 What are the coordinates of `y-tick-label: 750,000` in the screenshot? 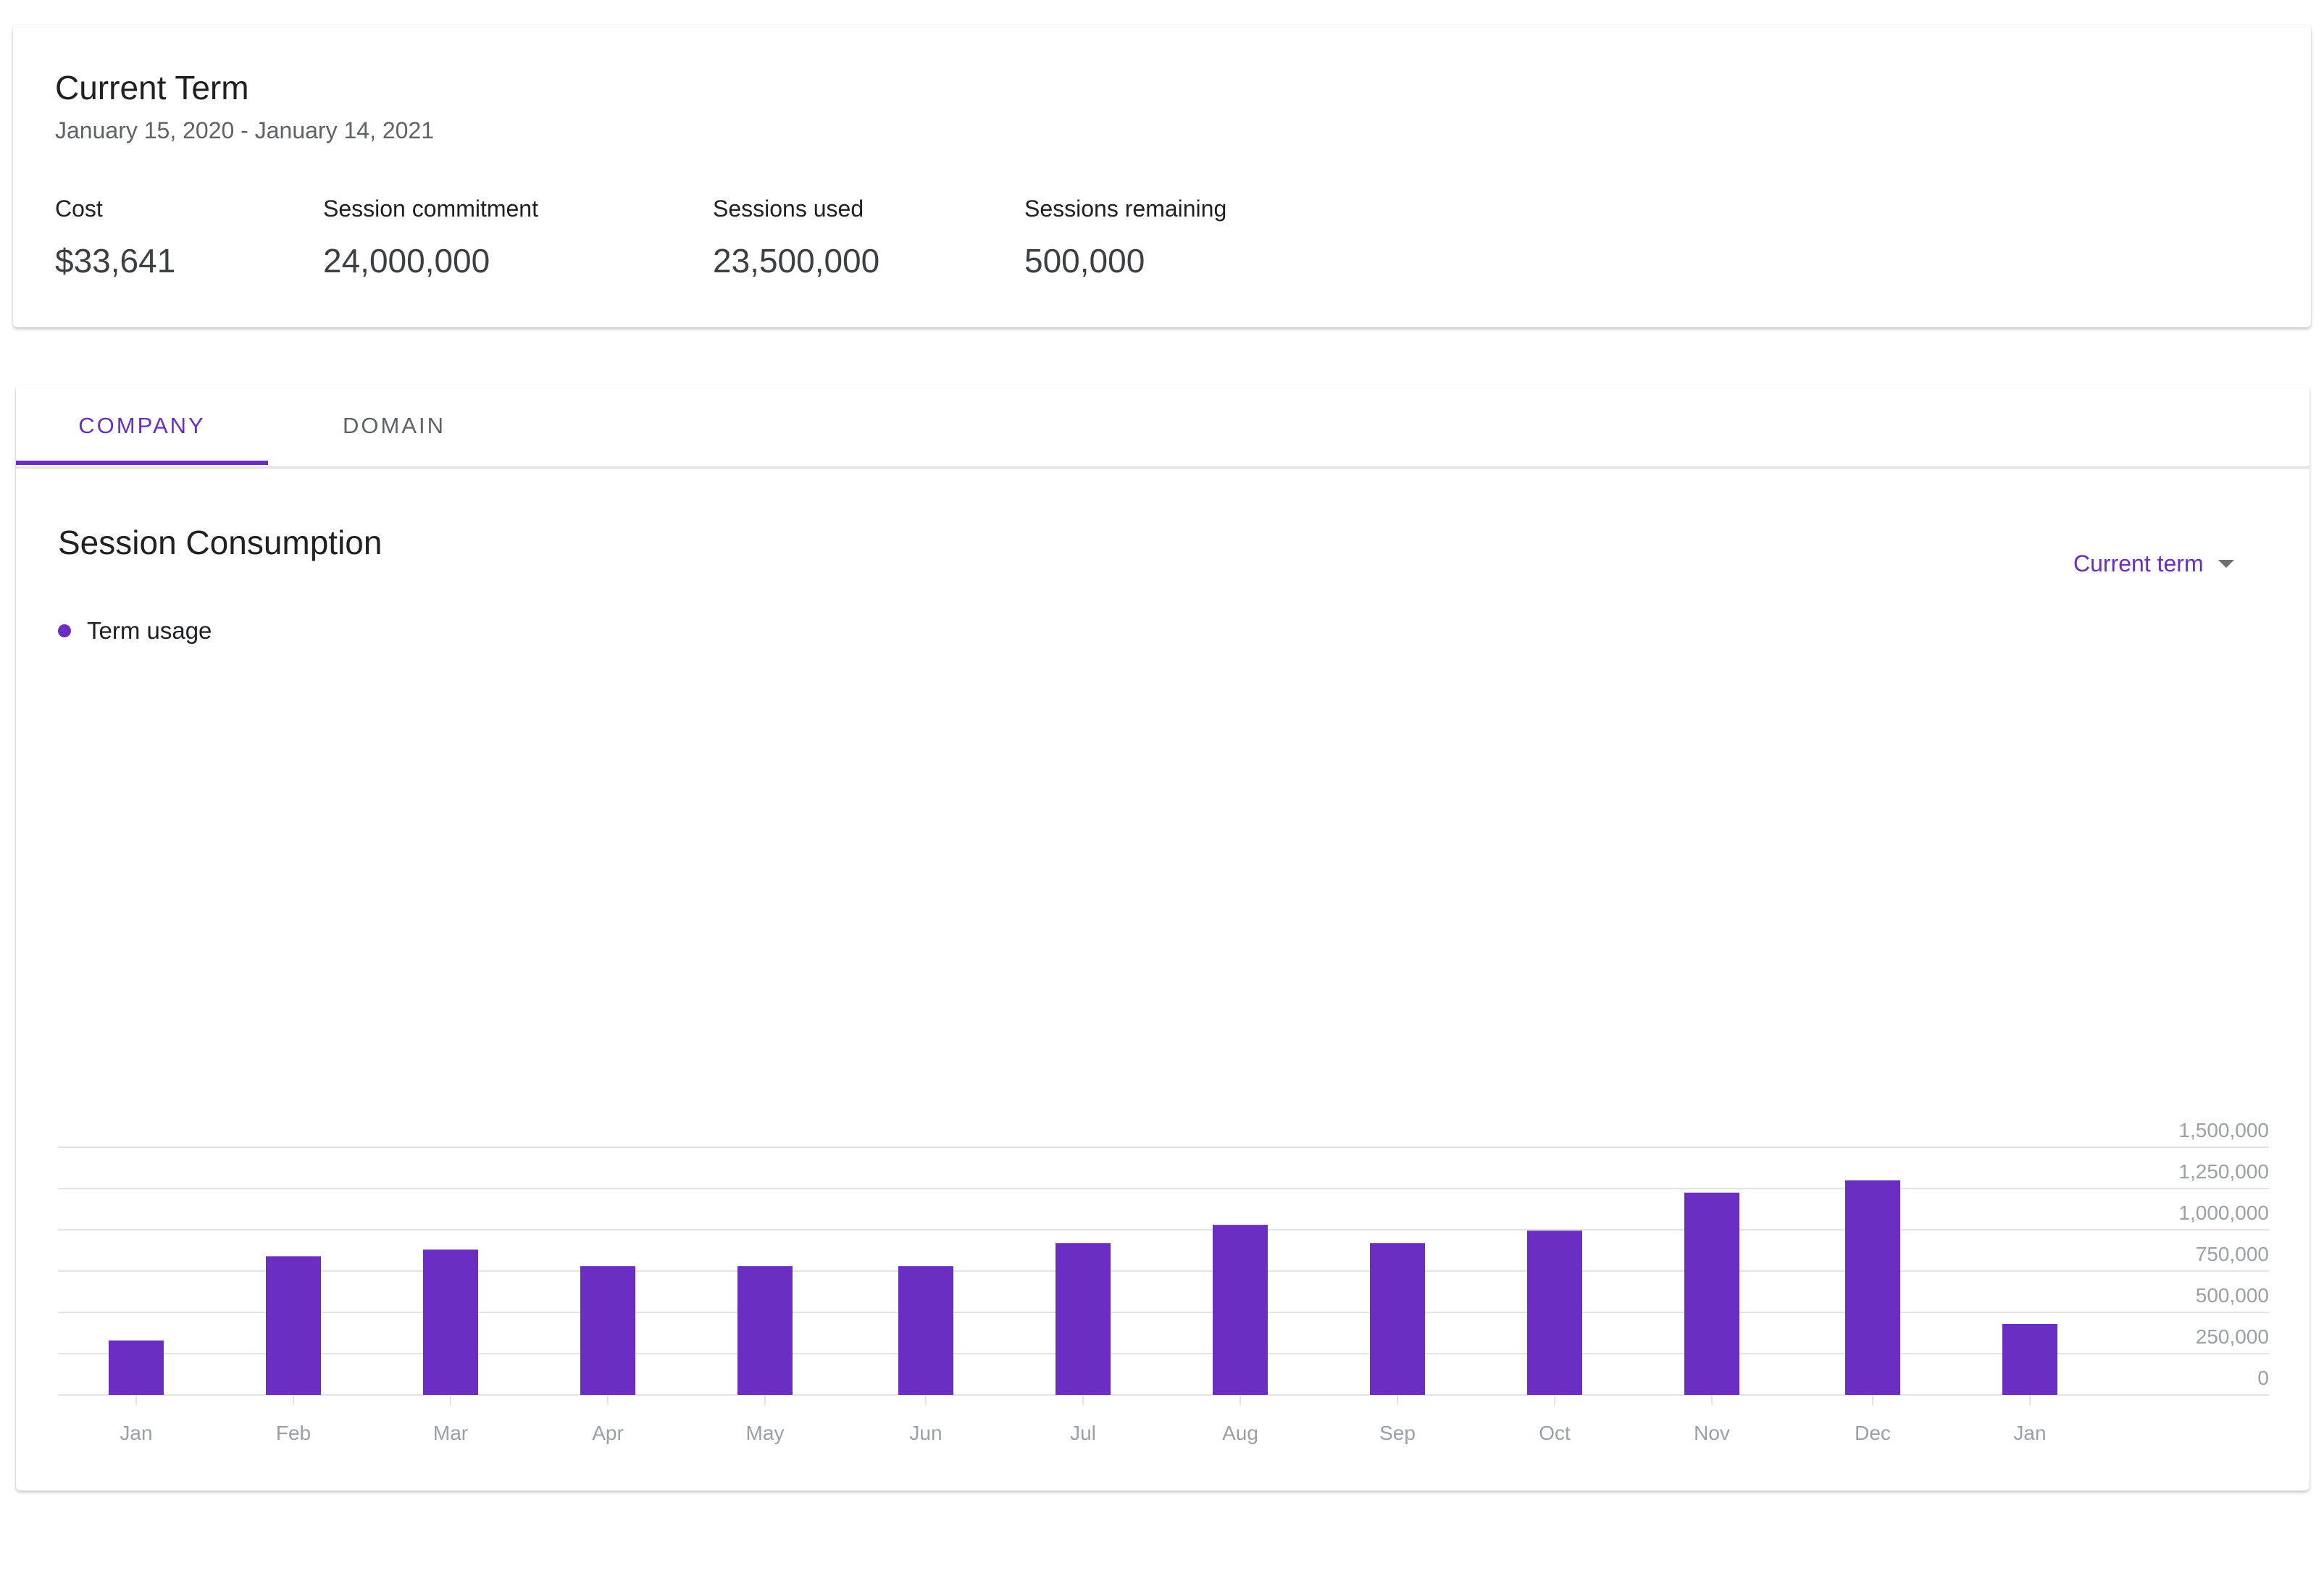 It's located at (2232, 1254).